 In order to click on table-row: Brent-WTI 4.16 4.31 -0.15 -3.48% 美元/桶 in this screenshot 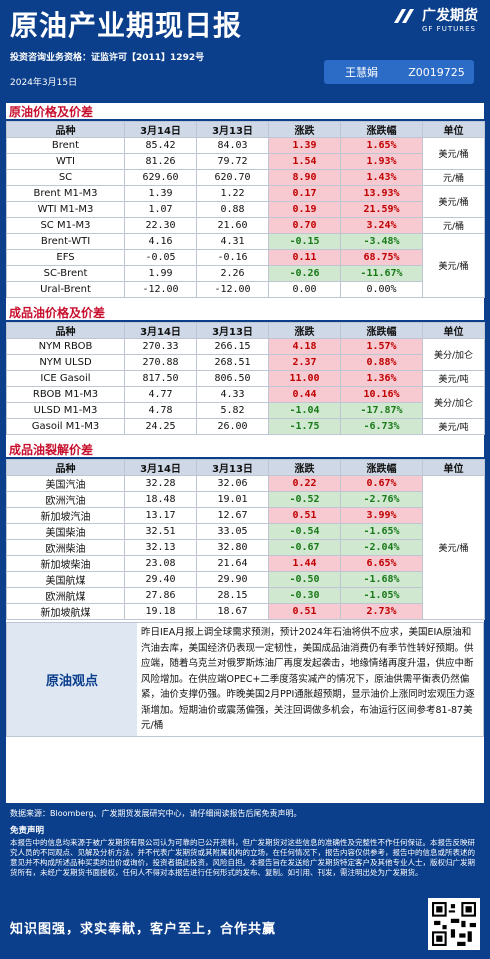, I will do `click(245, 265)`.